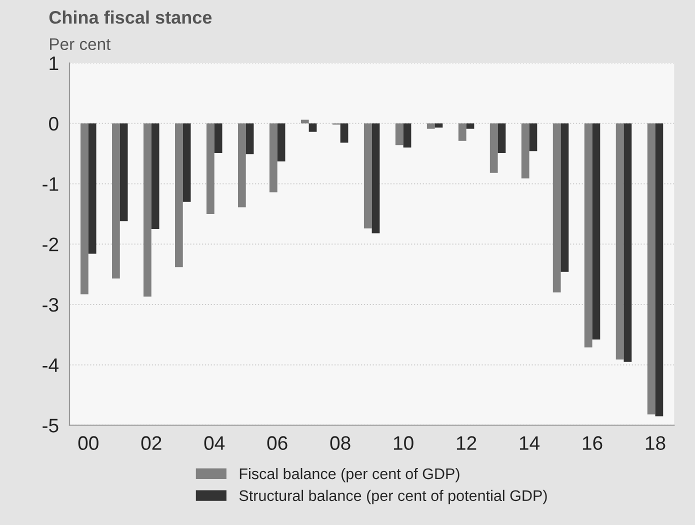 Image resolution: width=695 pixels, height=525 pixels. Describe the element at coordinates (466, 443) in the screenshot. I see `x-tick-label: 12` at that location.